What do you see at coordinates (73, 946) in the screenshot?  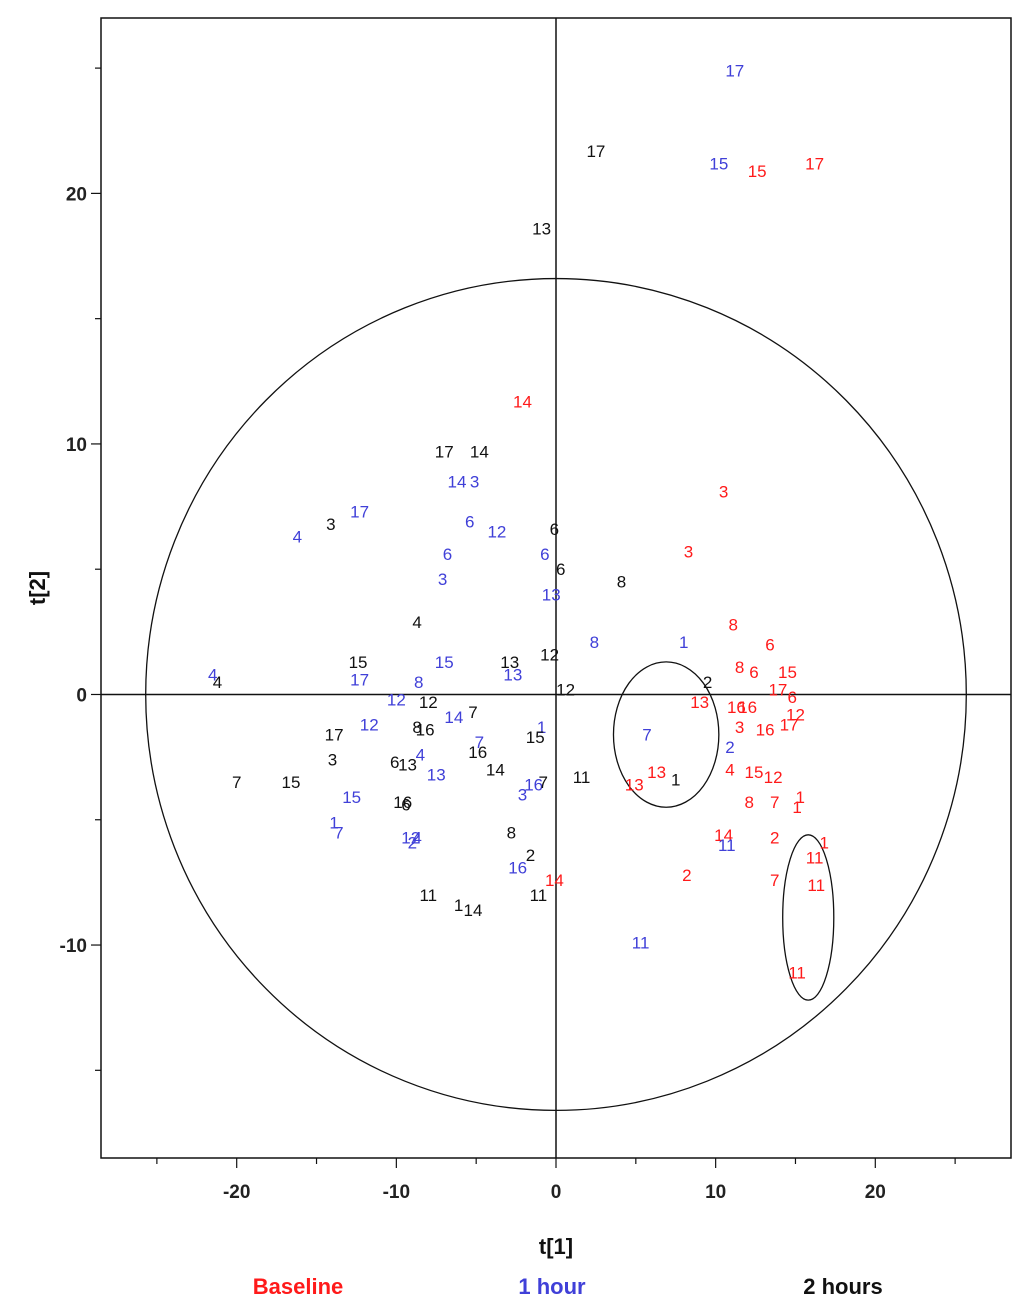 I see `y-tick-label: -10` at bounding box center [73, 946].